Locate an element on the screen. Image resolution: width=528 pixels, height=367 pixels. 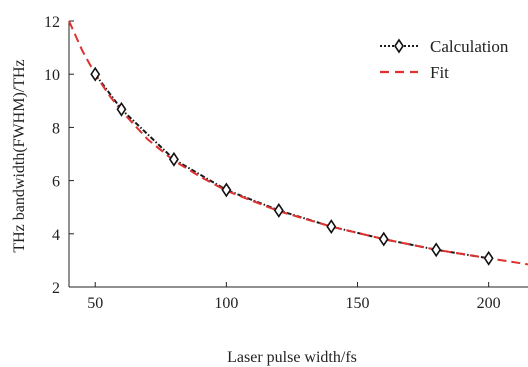
x-tick-label: 200 is located at coordinates (489, 303).